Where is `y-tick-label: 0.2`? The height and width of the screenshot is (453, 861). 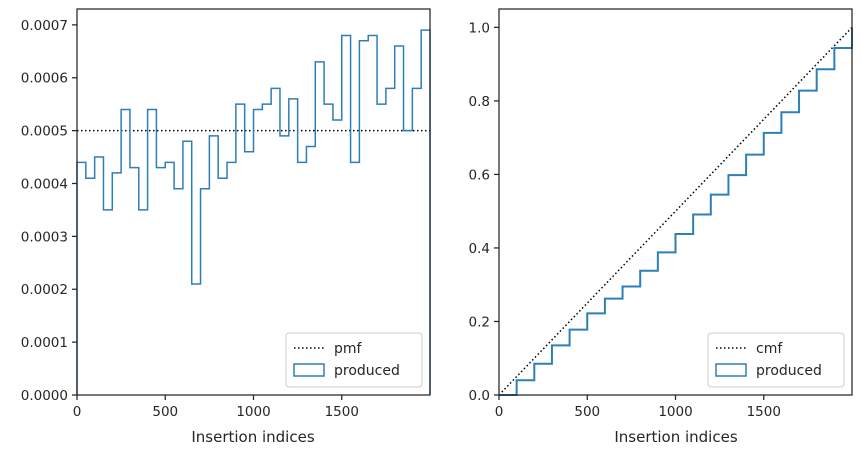
y-tick-label: 0.2 is located at coordinates (479, 322).